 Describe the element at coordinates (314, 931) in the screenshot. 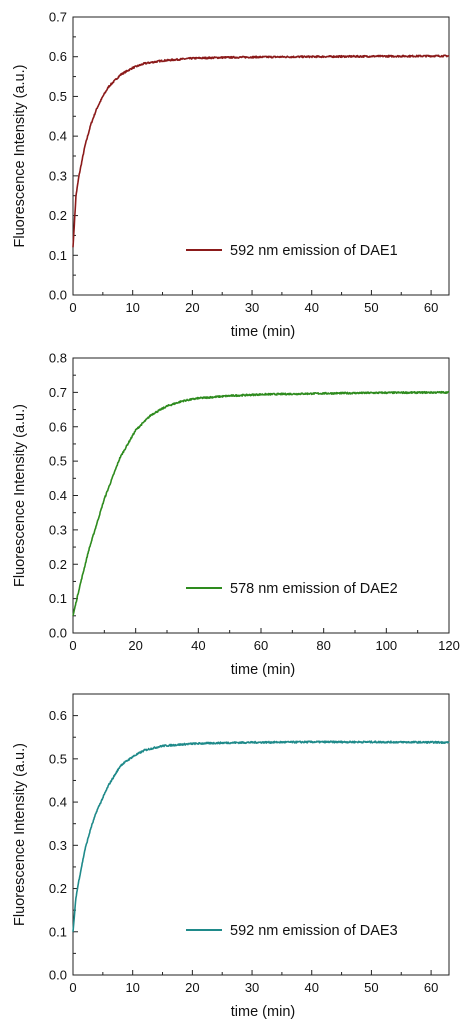

I see `legend-label: 592 nm emission of DAE3` at that location.